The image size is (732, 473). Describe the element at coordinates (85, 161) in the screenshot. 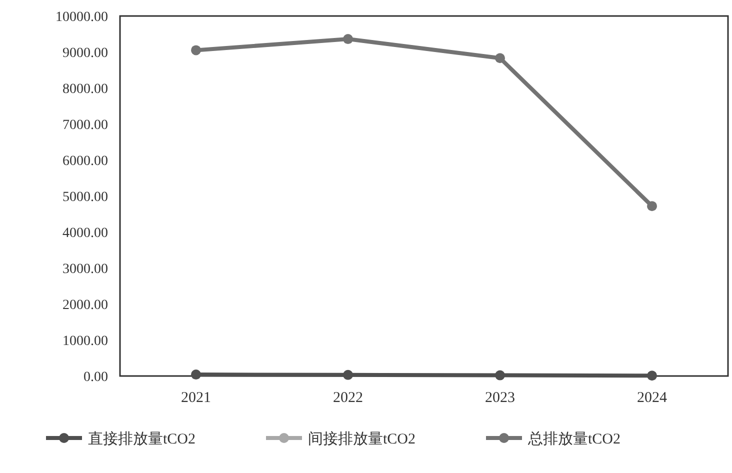

I see `y-tick-label: 6000.00` at that location.